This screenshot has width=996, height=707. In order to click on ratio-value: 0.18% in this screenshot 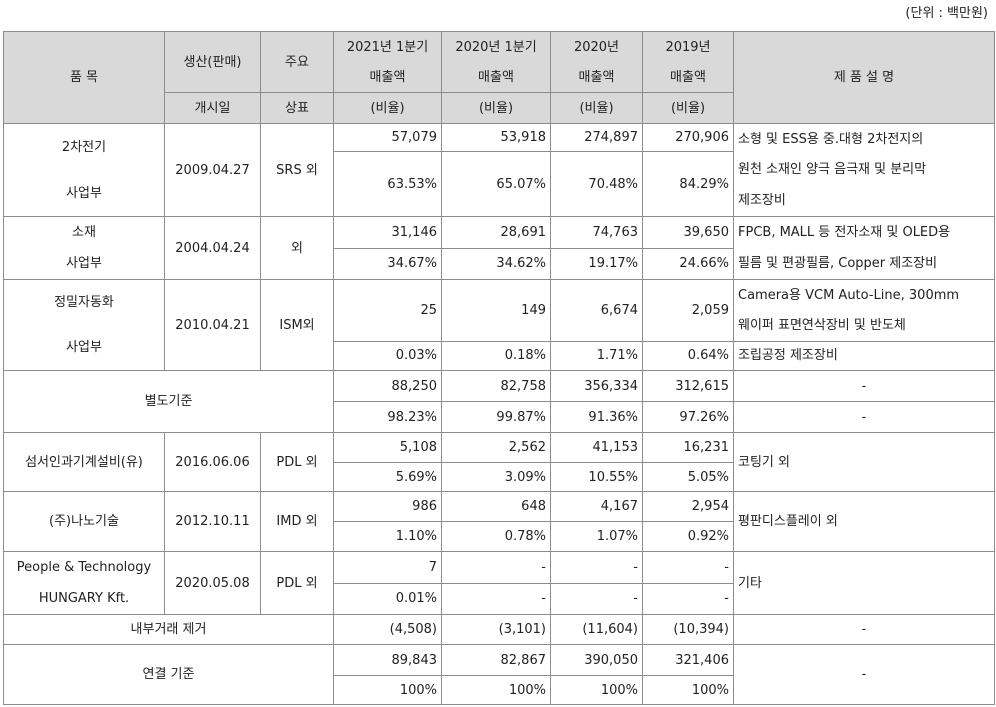, I will do `click(496, 356)`.